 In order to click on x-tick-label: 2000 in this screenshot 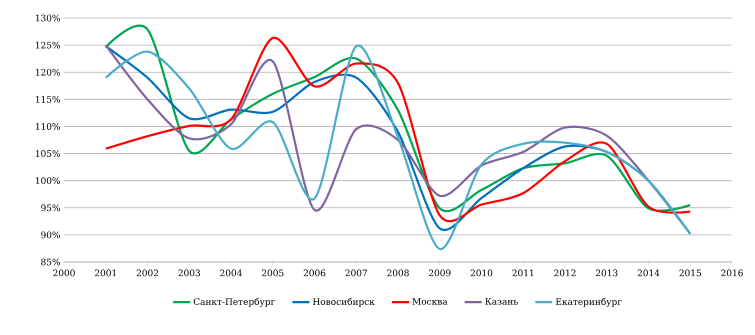, I will do `click(64, 273)`.